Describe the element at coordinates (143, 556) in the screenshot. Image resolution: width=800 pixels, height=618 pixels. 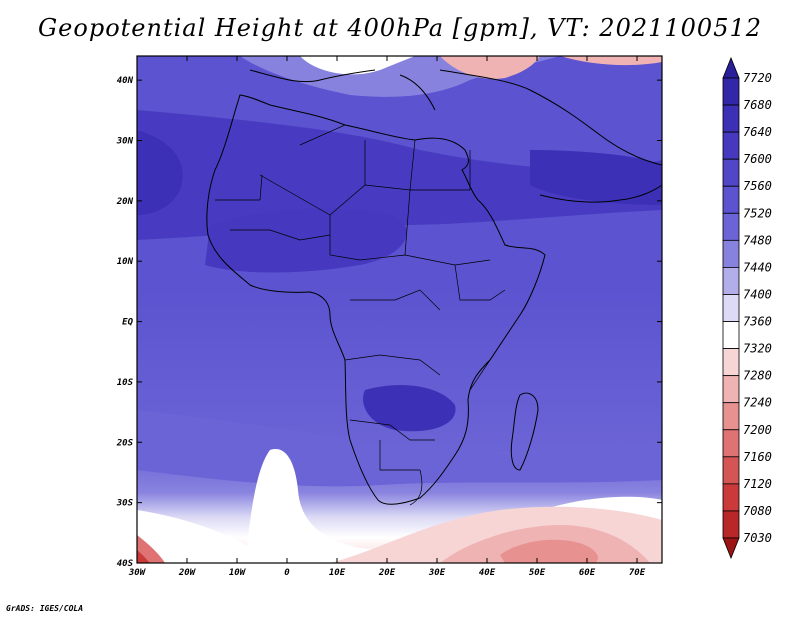
I see `southwest-low-core` at that location.